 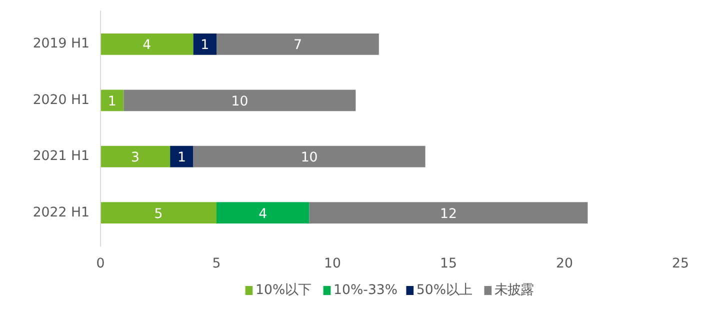 I want to click on y-tick-label: 2021 H1, so click(x=61, y=156).